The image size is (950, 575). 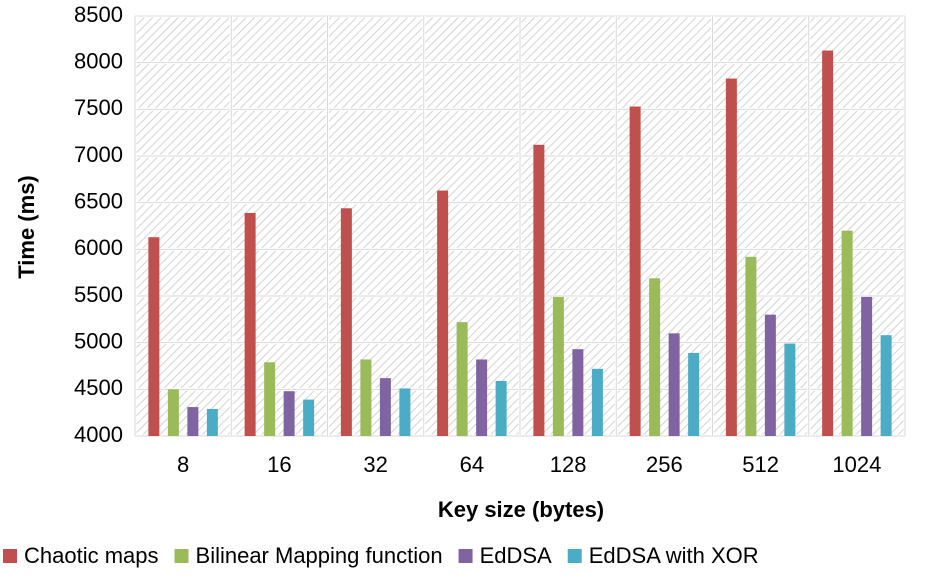 I want to click on y-tick-label: 8000, so click(x=98, y=60).